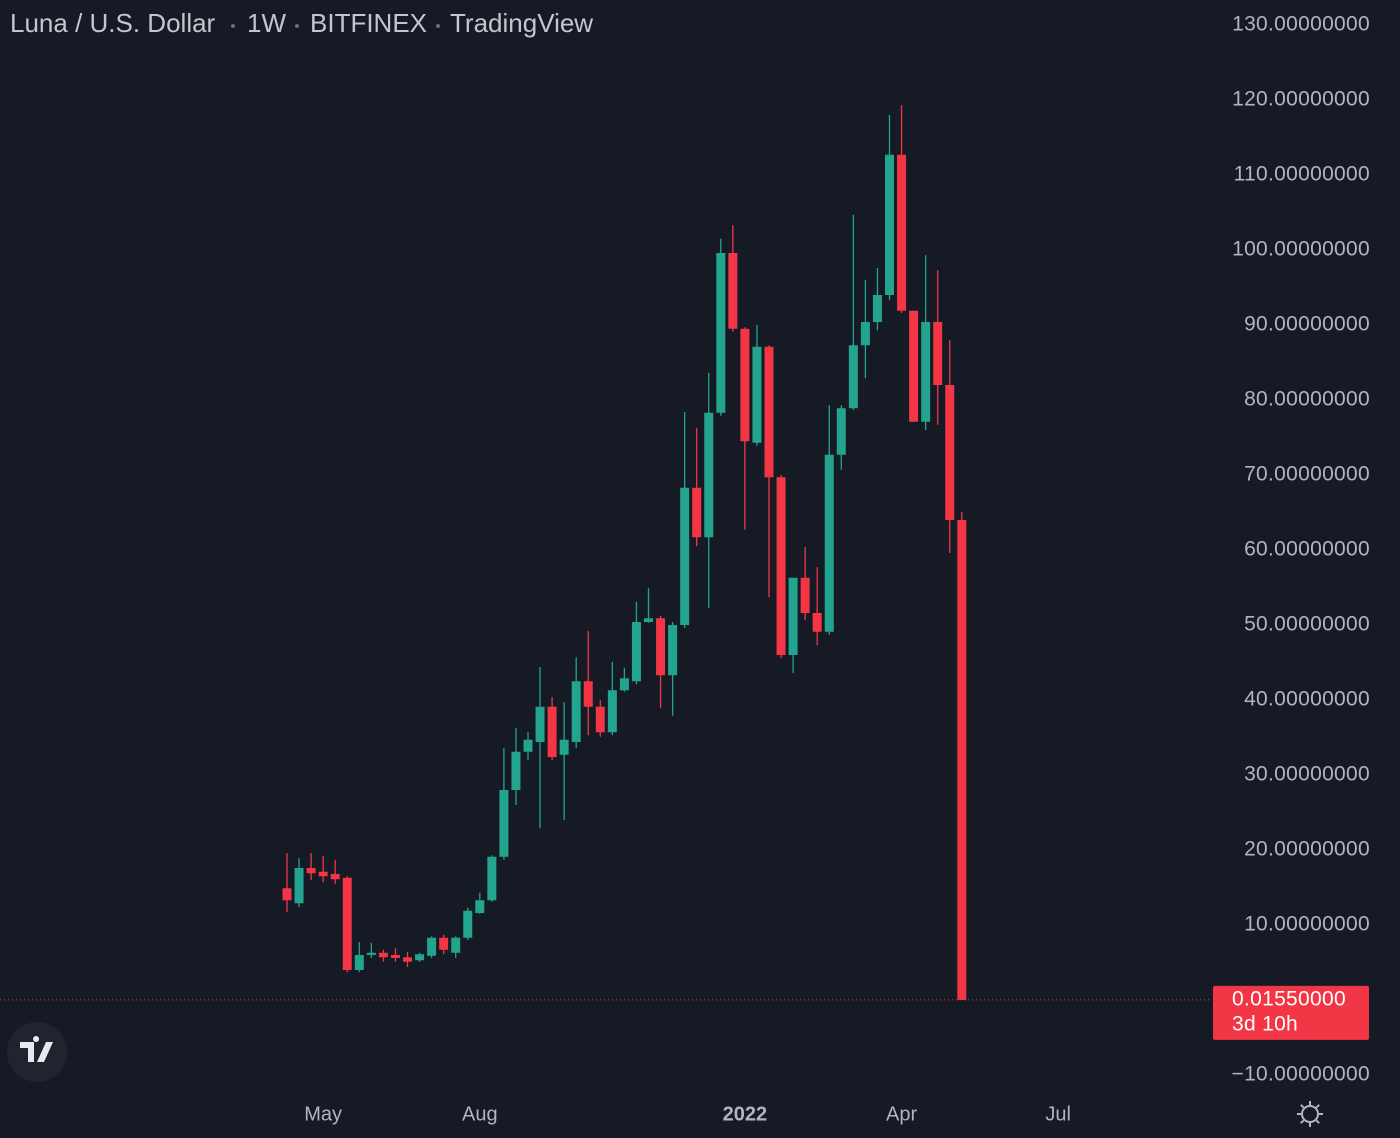  What do you see at coordinates (1307, 549) in the screenshot?
I see `y-tick-label: 60.00000000` at bounding box center [1307, 549].